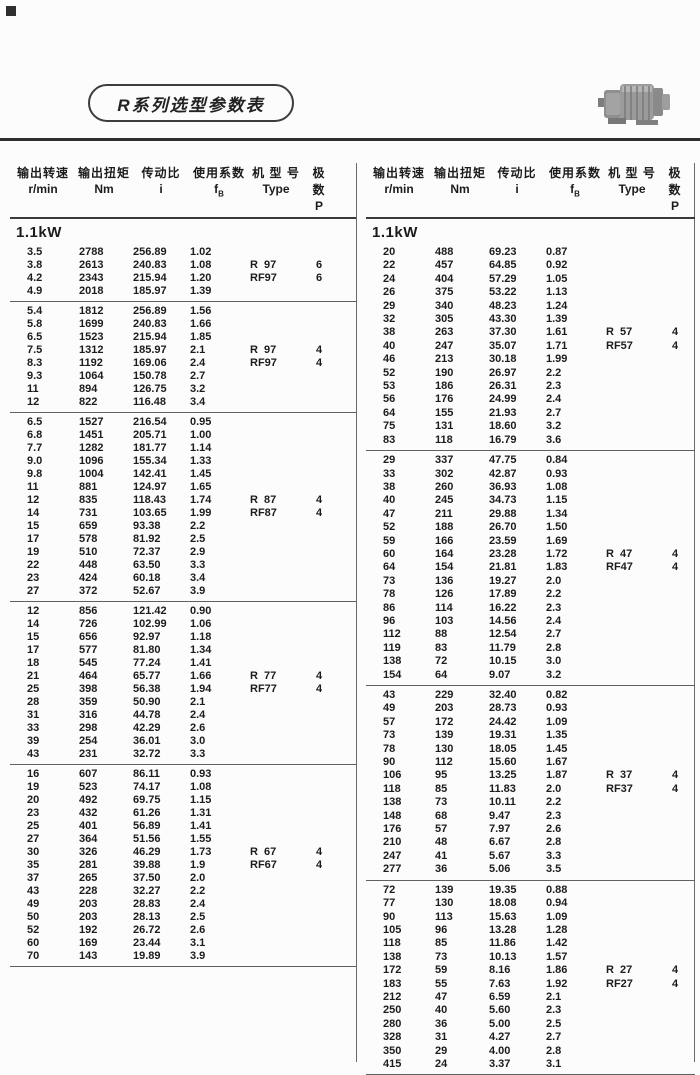  What do you see at coordinates (444, 708) in the screenshot?
I see `cell-torque-nm: 203` at bounding box center [444, 708].